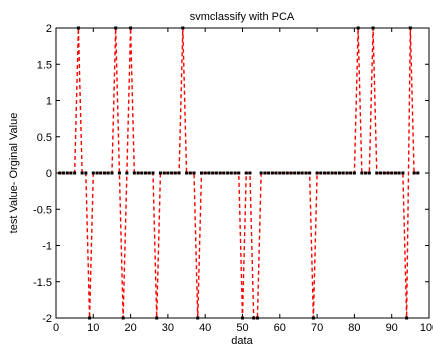 The image size is (433, 347). What do you see at coordinates (49, 174) in the screenshot?
I see `y-tick-label: 0` at bounding box center [49, 174].